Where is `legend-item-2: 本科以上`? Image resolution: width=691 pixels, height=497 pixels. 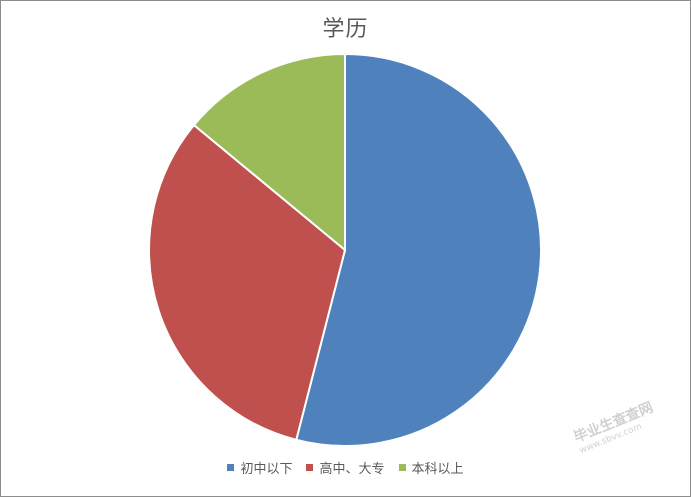 legend-item-2: 本科以上 is located at coordinates (431, 467).